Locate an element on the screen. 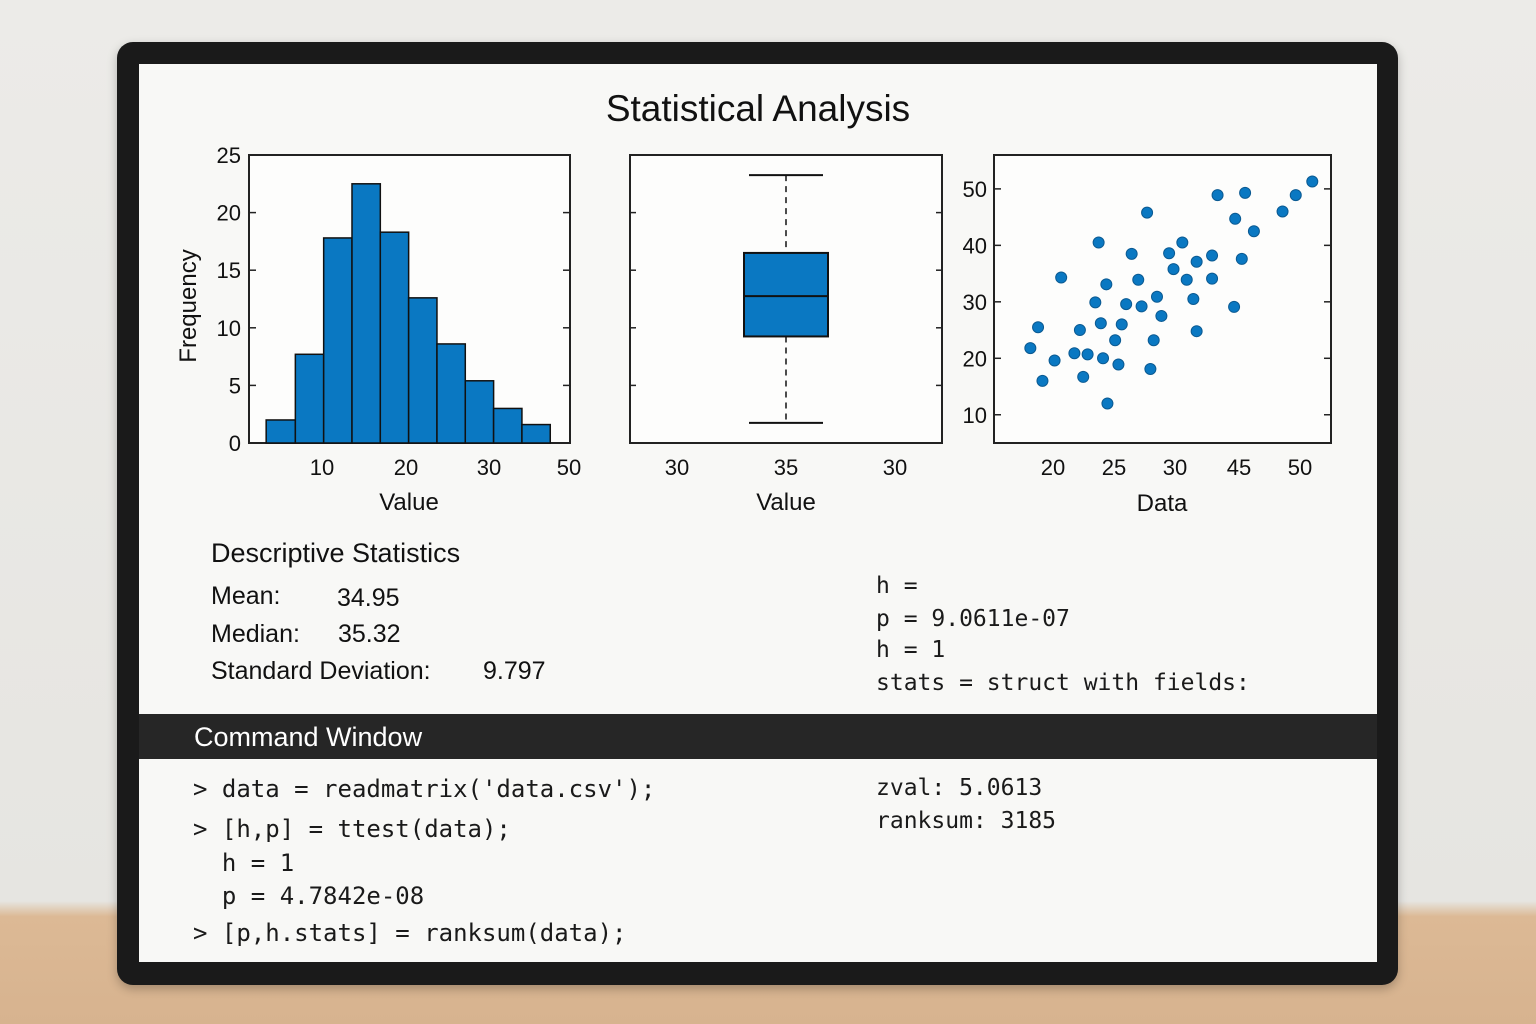  y-tick-label: 50 is located at coordinates (975, 189).